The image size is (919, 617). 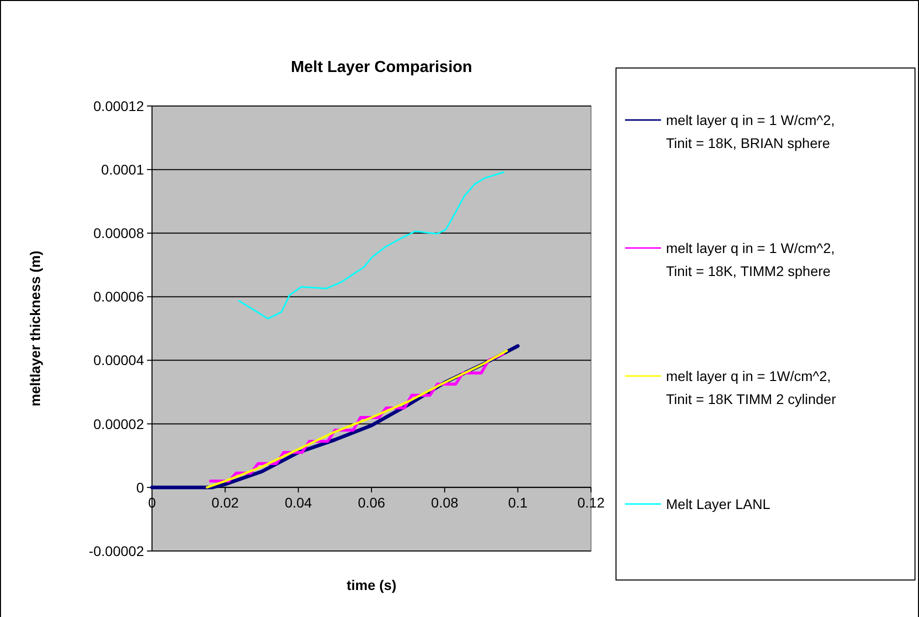 What do you see at coordinates (118, 233) in the screenshot?
I see `y-tick-label: 0.00008` at bounding box center [118, 233].